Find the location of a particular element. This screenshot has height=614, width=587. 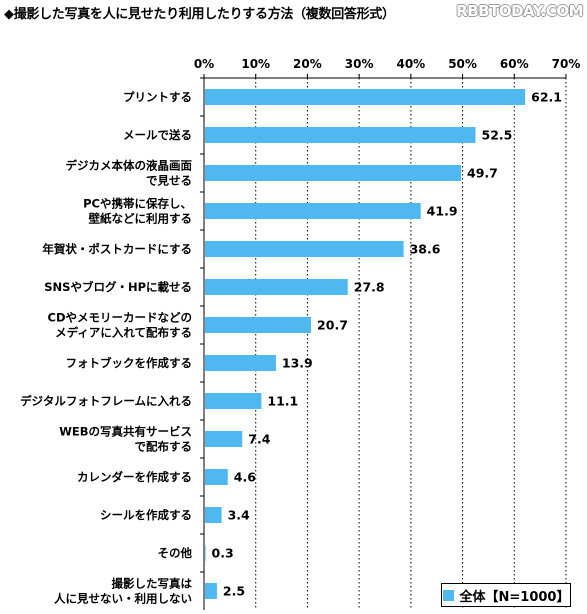

category-label: メディアに入れて配布する is located at coordinates (123, 333).